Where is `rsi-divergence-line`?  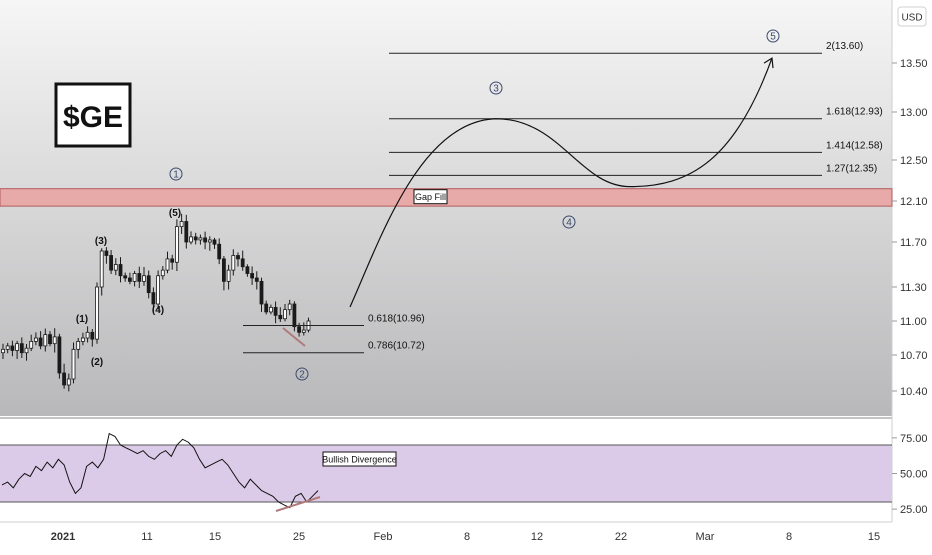
rsi-divergence-line is located at coordinates (298, 504).